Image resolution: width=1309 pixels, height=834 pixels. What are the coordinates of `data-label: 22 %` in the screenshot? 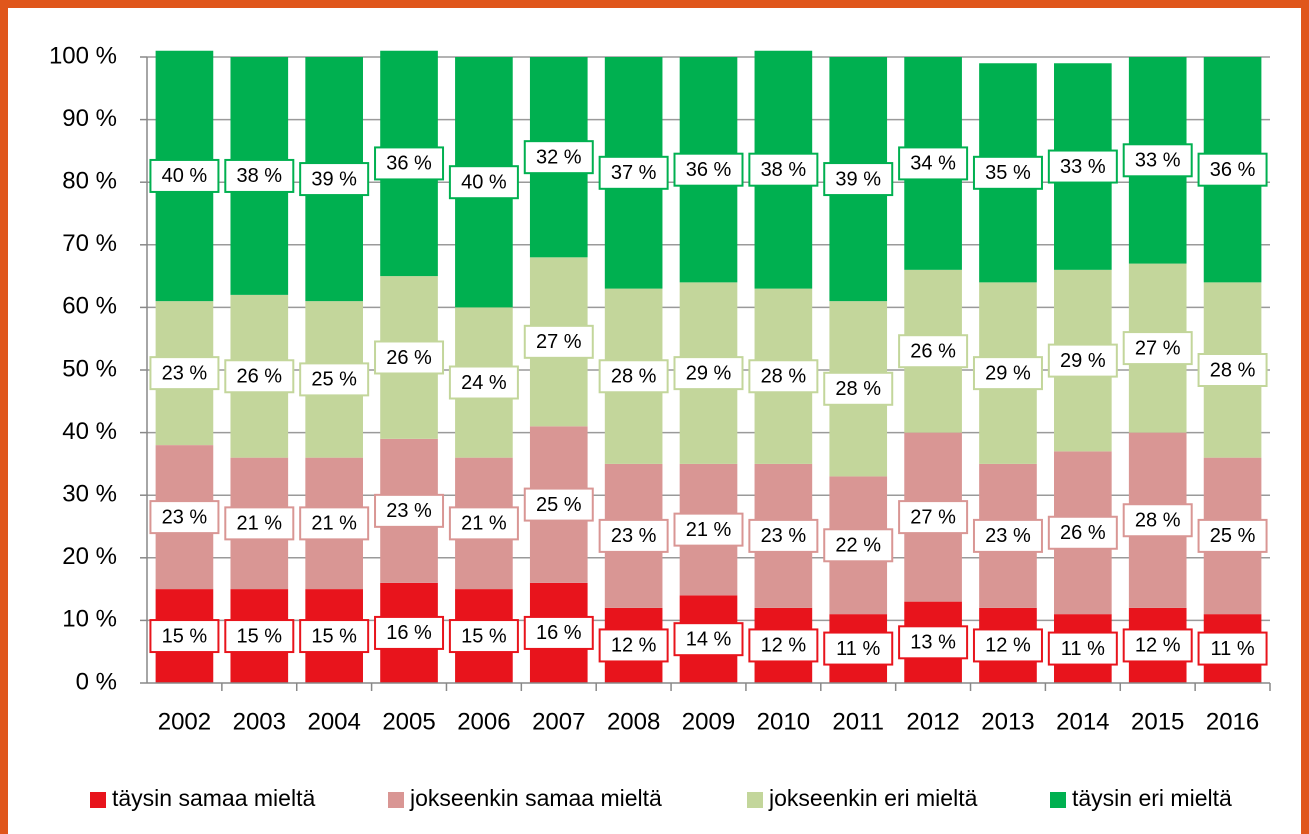 It's located at (858, 546).